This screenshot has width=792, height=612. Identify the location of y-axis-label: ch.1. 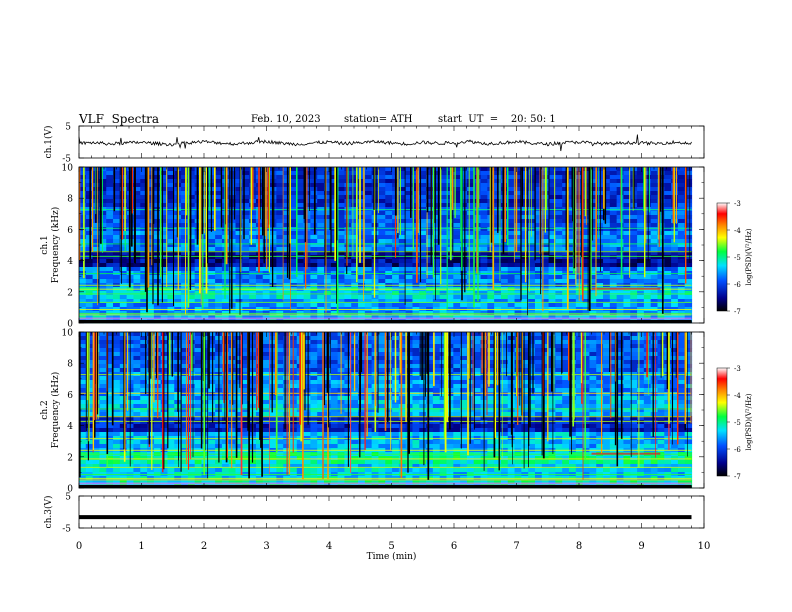
(45, 244).